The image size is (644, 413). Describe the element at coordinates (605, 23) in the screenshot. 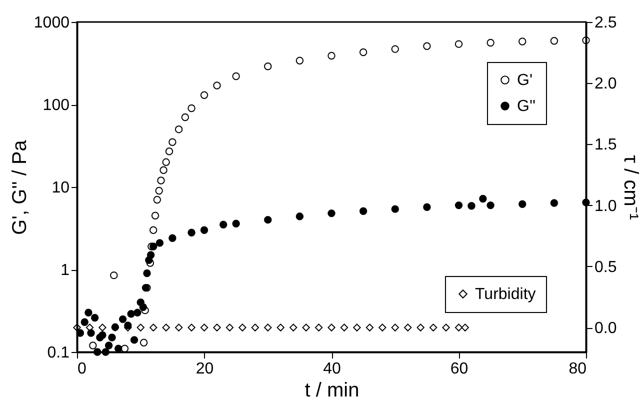

I see `y2-tick-label: 2.5` at that location.